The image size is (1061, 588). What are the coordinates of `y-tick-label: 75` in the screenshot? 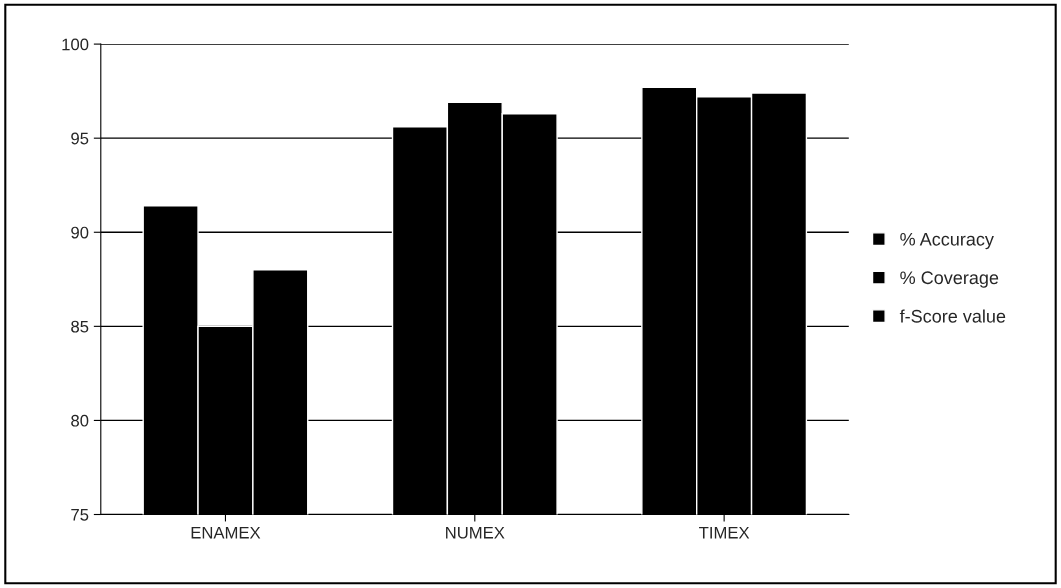 It's located at (80, 515).